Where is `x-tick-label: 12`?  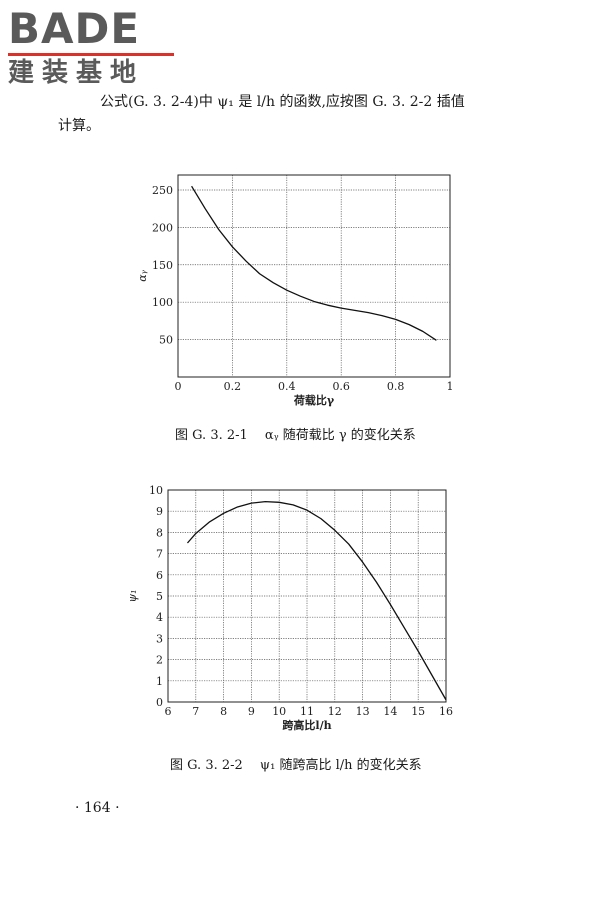 x-tick-label: 12 is located at coordinates (335, 711).